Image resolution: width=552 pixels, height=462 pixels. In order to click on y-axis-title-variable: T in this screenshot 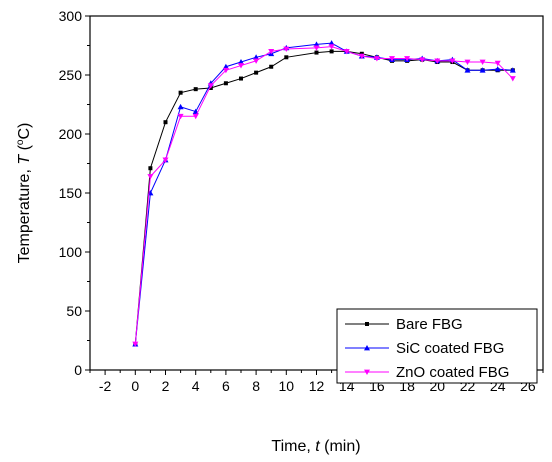, I will do `click(24, 159)`.